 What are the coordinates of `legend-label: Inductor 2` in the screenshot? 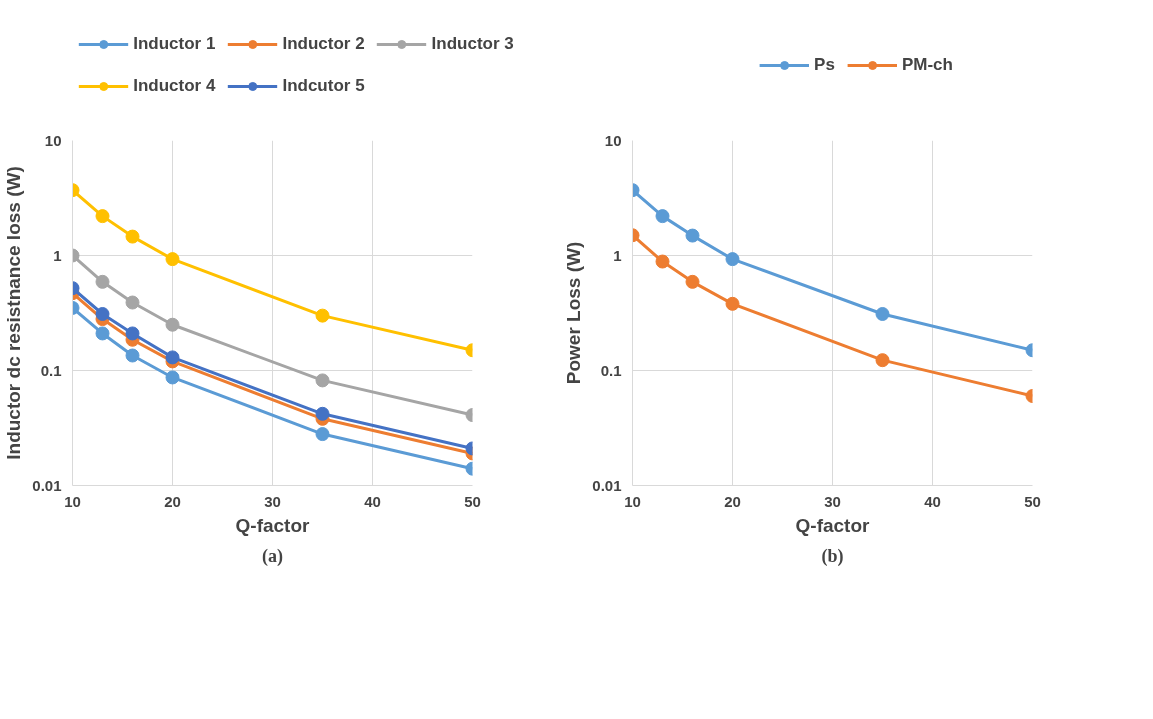 It's located at (323, 44).